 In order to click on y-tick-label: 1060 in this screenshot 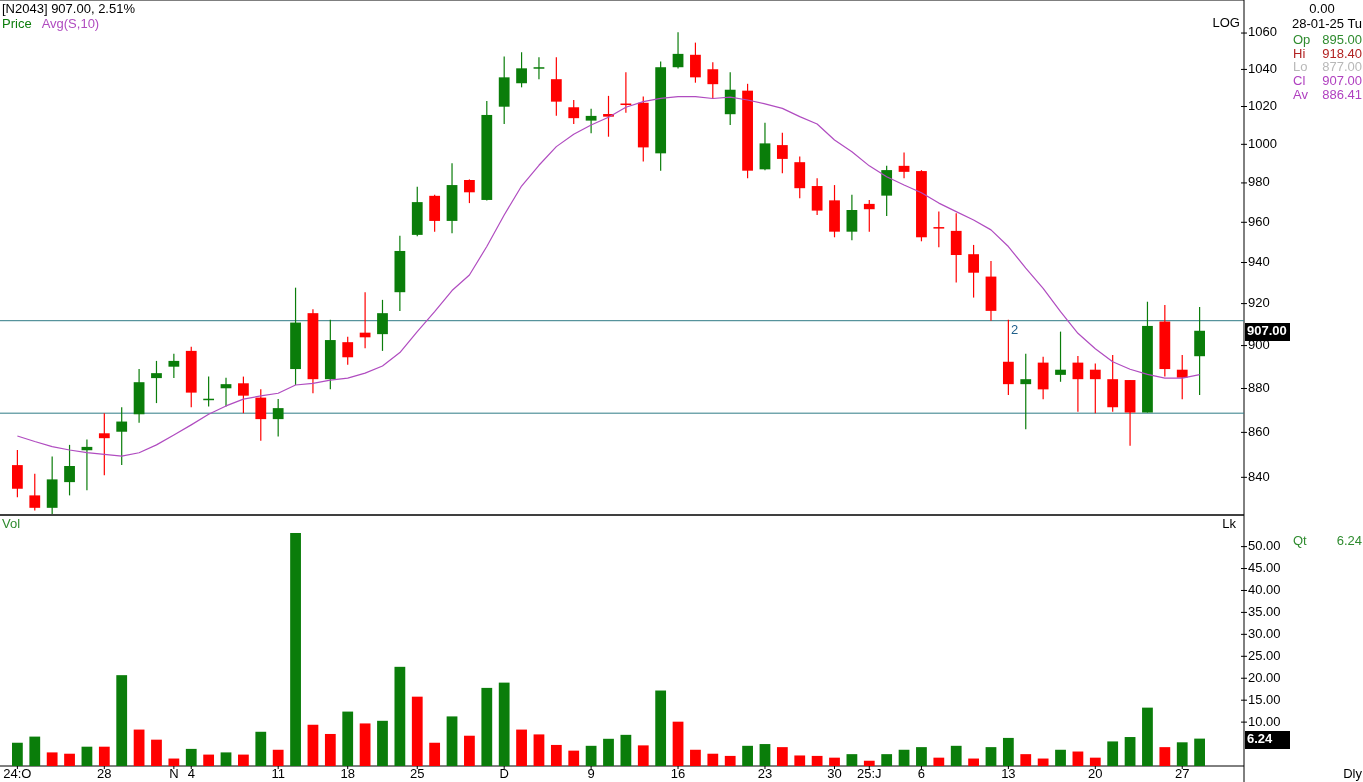, I will do `click(1262, 32)`.